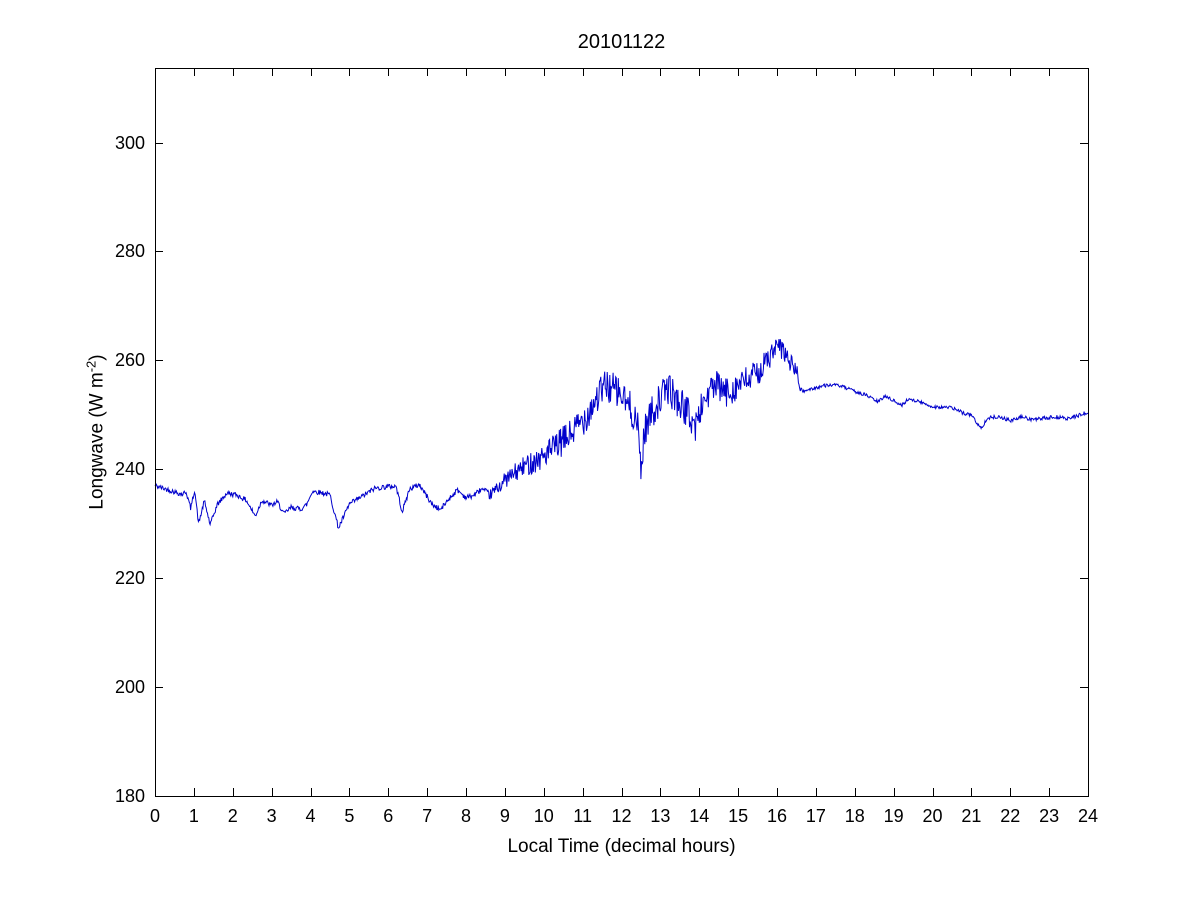 Image resolution: width=1201 pixels, height=900 pixels. I want to click on x-tick-label: 0, so click(154, 816).